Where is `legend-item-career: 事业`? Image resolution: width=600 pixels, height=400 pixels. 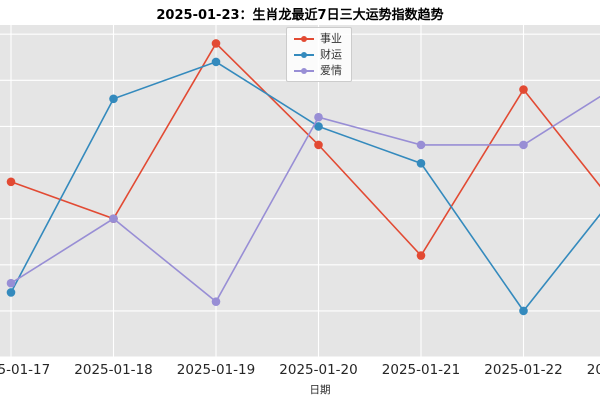 legend-item-career: 事业 is located at coordinates (318, 38).